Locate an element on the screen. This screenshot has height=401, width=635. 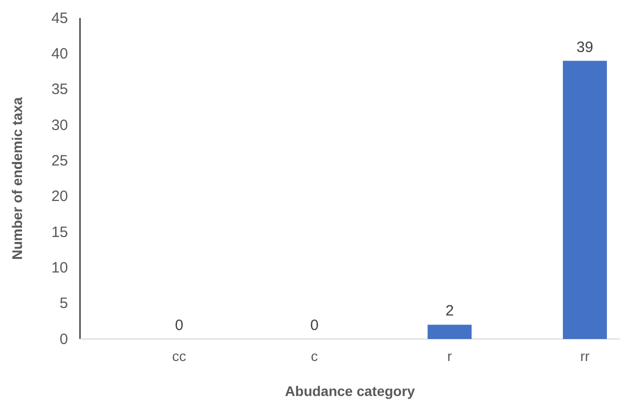
y-axis-title: Number of endemic taxa is located at coordinates (17, 178).